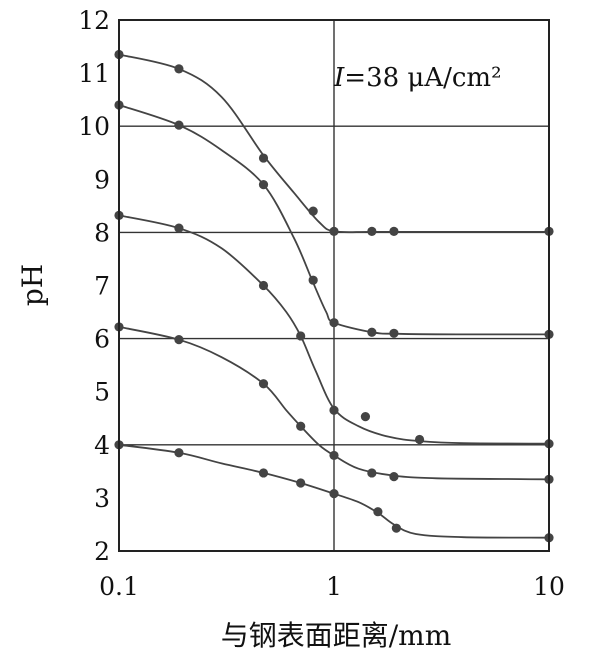 Image resolution: width=589 pixels, height=663 pixels. Describe the element at coordinates (94, 20) in the screenshot. I see `y-tick-label-12: 12` at that location.